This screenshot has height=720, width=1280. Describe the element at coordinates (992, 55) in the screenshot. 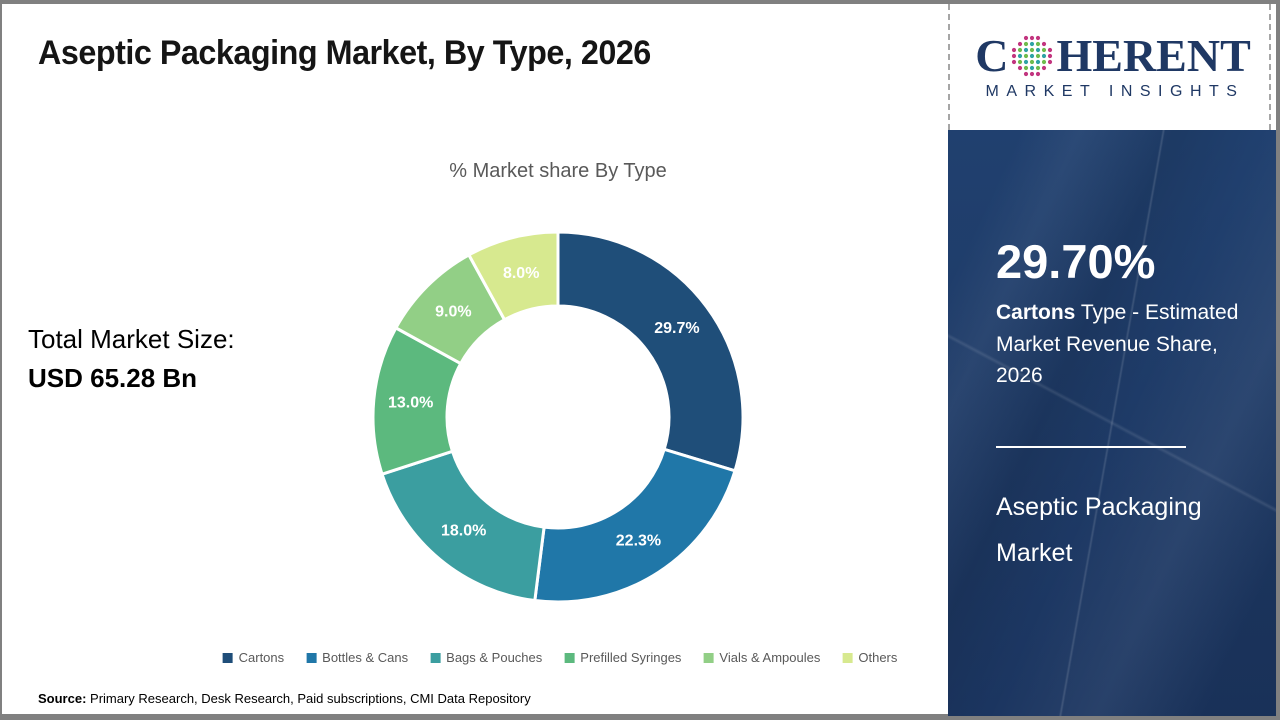

I see `logo-letter-c: C` at that location.